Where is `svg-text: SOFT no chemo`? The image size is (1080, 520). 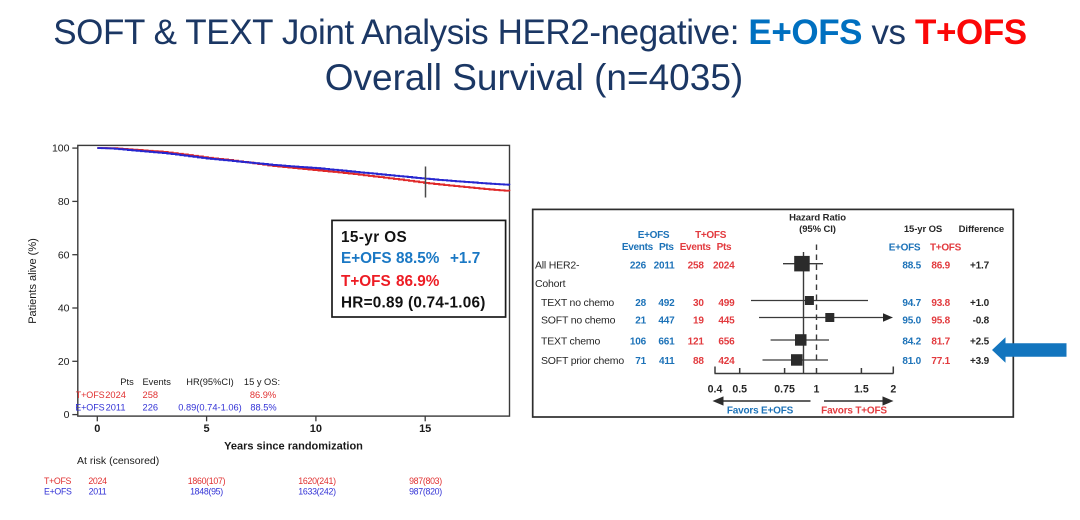 svg-text: SOFT no chemo is located at coordinates (578, 320).